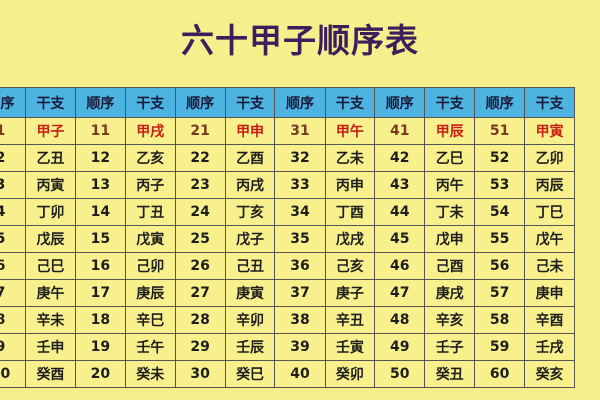  Describe the element at coordinates (549, 158) in the screenshot. I see `ganzhi-cell: 乙卯` at that location.